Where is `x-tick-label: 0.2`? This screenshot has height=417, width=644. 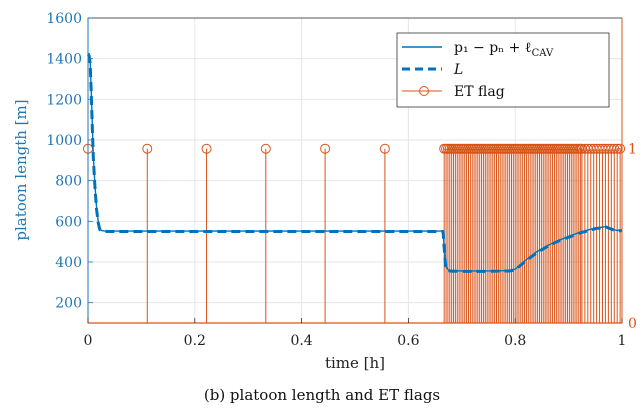
x-tick-label: 0.2 is located at coordinates (195, 341).